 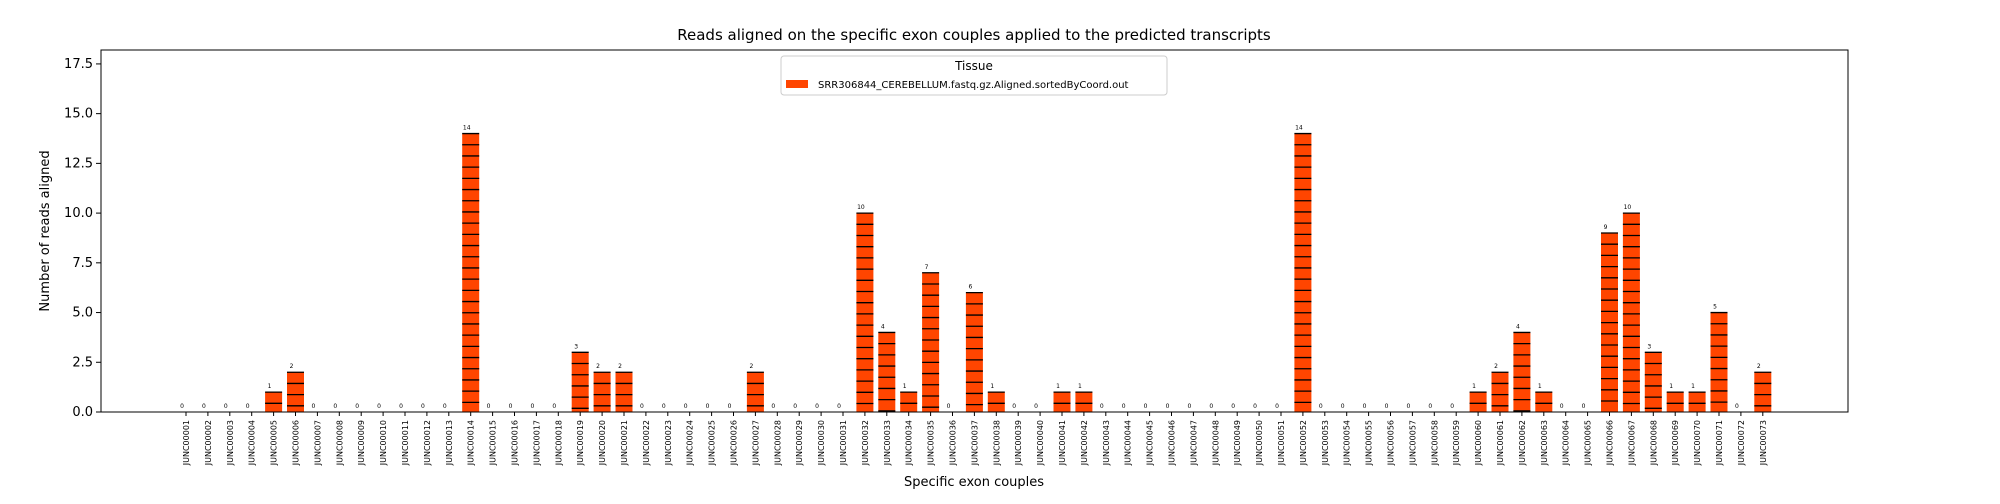 I want to click on data-label: 9, so click(x=1606, y=227).